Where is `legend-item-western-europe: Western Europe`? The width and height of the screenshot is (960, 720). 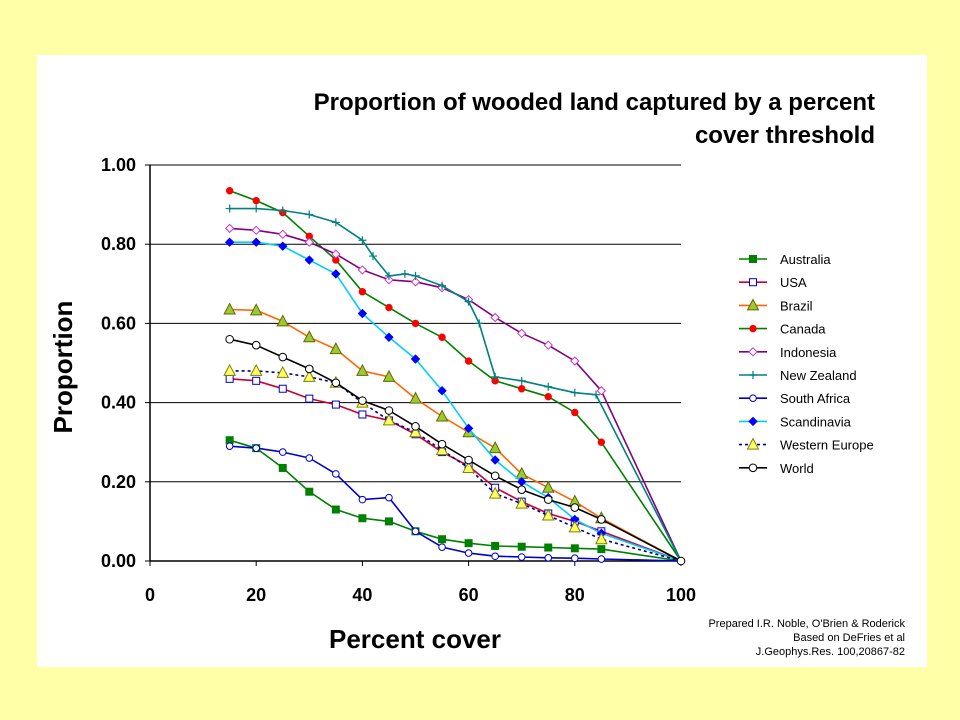
legend-item-western-europe: Western Europe is located at coordinates (806, 445).